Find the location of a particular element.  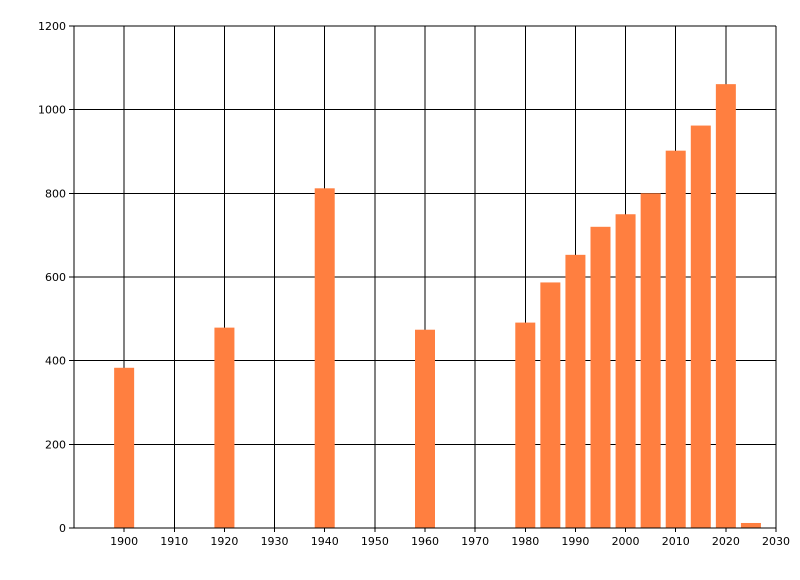

y-tick-label: 0 is located at coordinates (62, 528).